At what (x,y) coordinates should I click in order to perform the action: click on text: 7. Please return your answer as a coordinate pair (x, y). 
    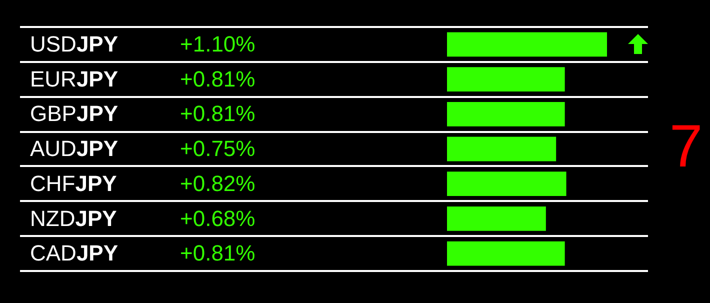
    Looking at the image, I should click on (686, 146).